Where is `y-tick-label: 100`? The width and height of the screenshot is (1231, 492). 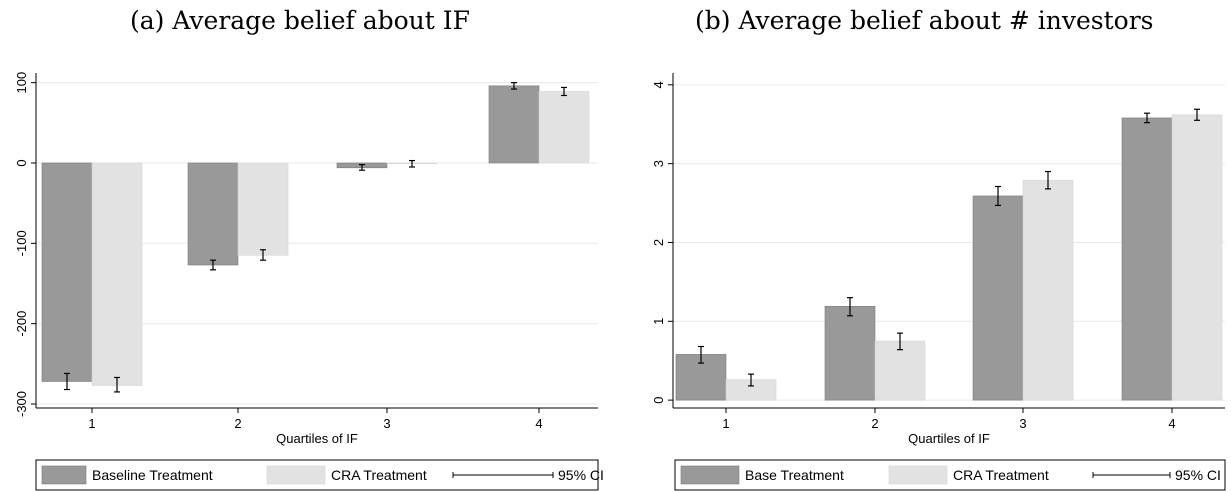 y-tick-label: 100 is located at coordinates (21, 83).